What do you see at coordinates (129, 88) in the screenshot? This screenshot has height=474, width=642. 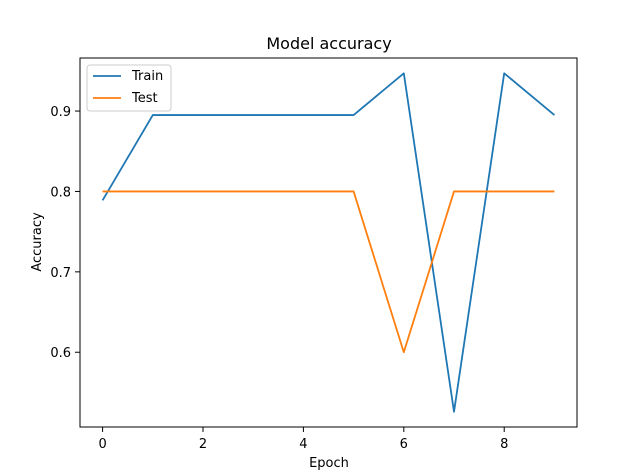 I see `legend: Train Test` at bounding box center [129, 88].